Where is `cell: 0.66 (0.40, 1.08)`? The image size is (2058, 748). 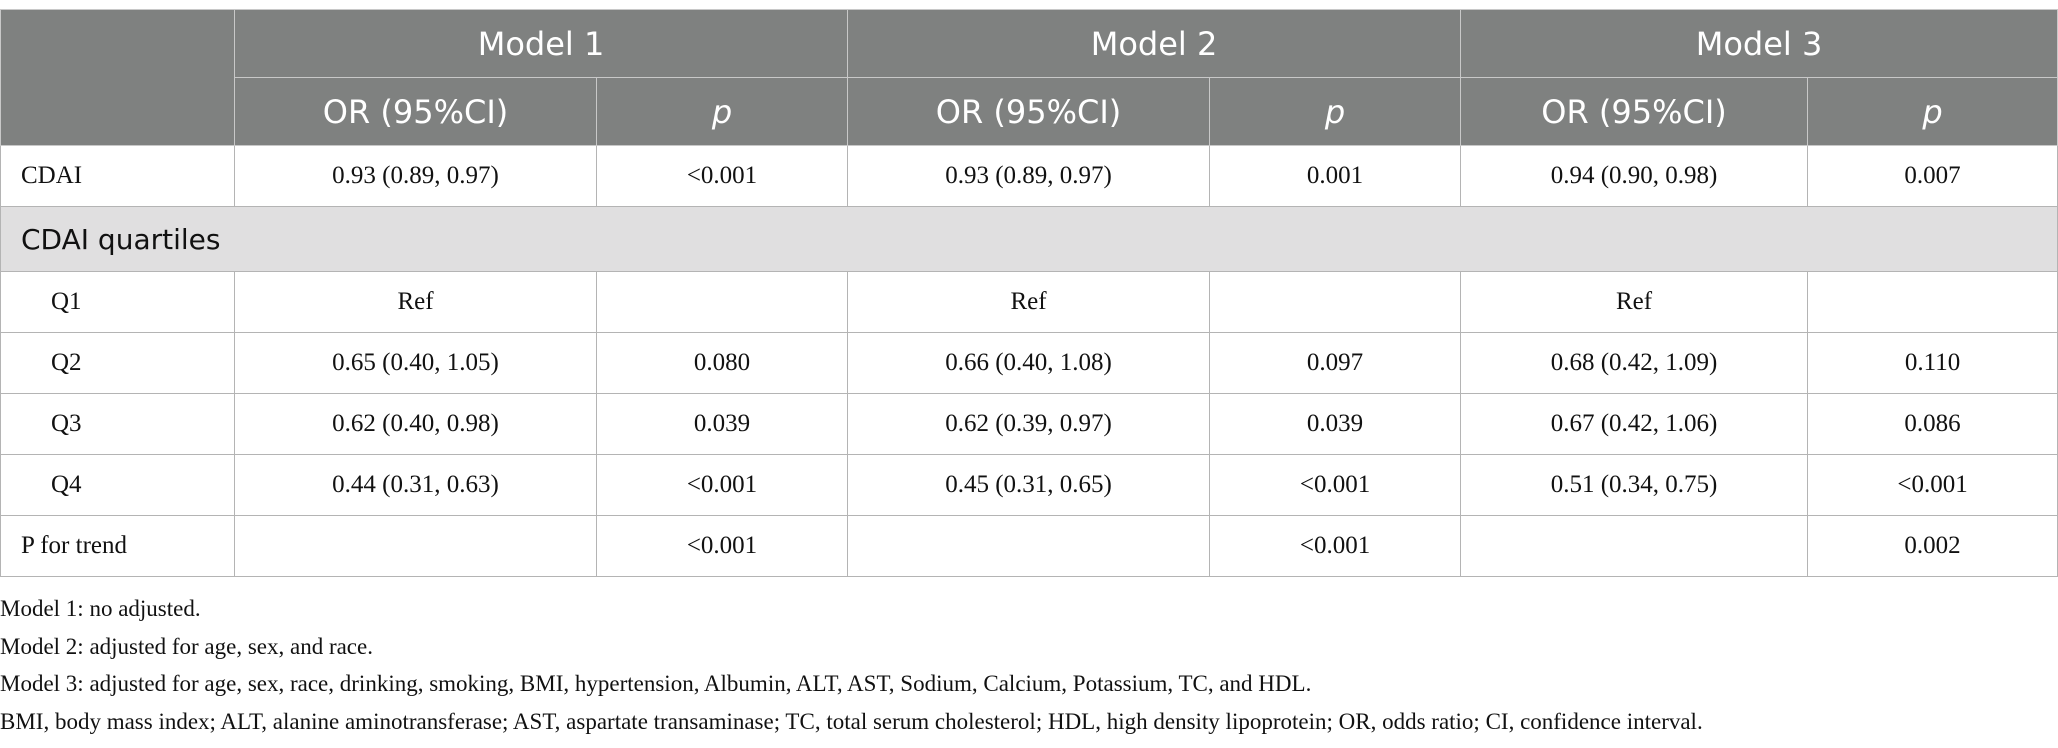 cell: 0.66 (0.40, 1.08) is located at coordinates (1029, 363).